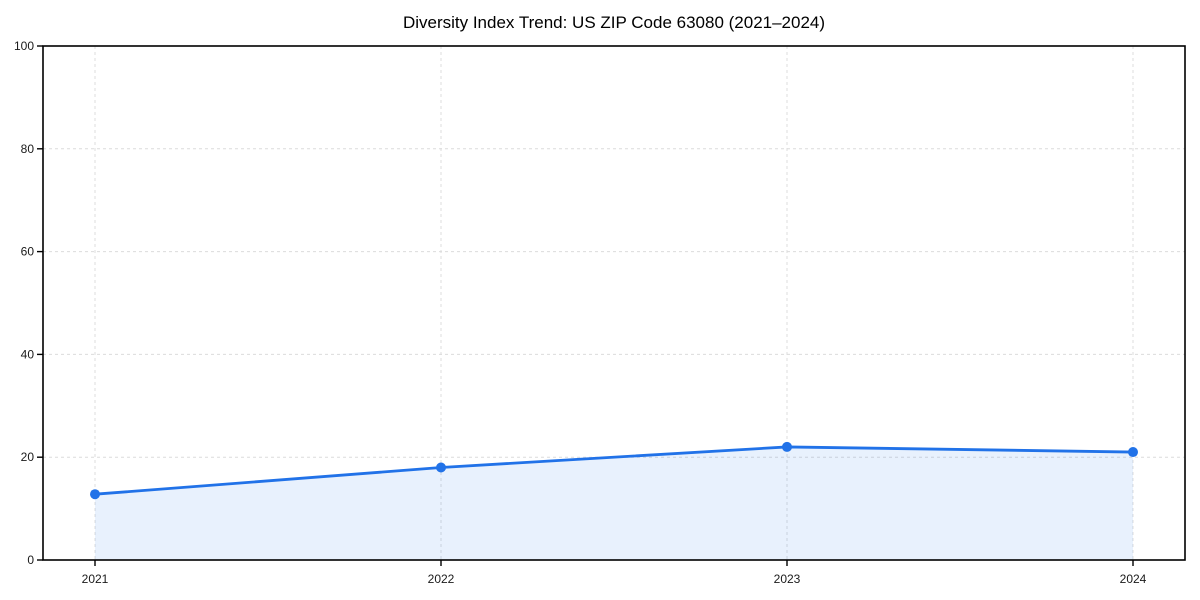 The width and height of the screenshot is (1200, 600). Describe the element at coordinates (30, 560) in the screenshot. I see `y-tick-label: 0` at that location.